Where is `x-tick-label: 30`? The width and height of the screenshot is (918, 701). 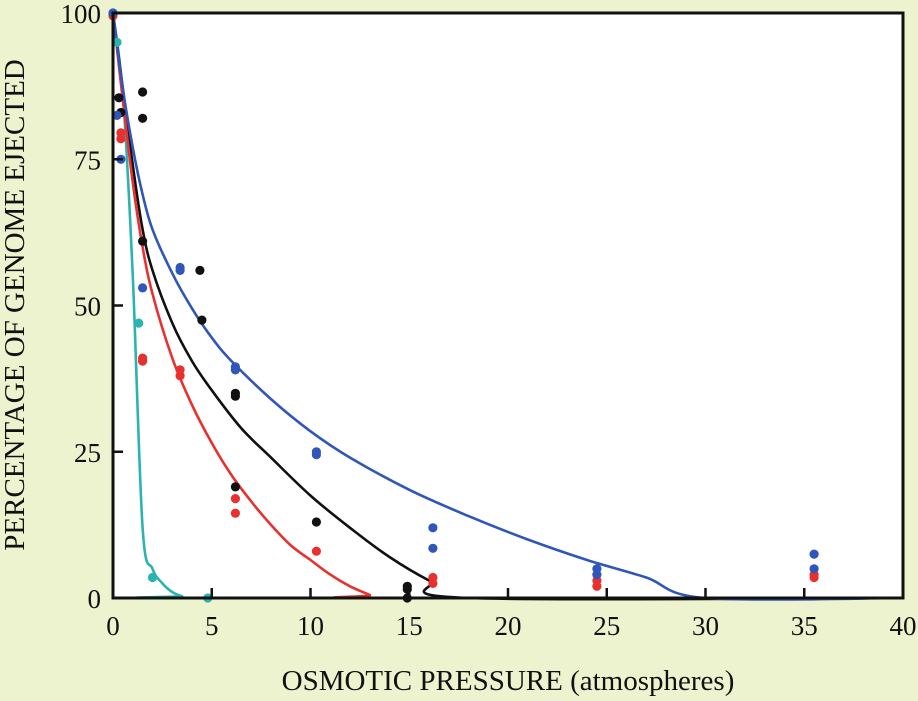 x-tick-label: 30 is located at coordinates (705, 626).